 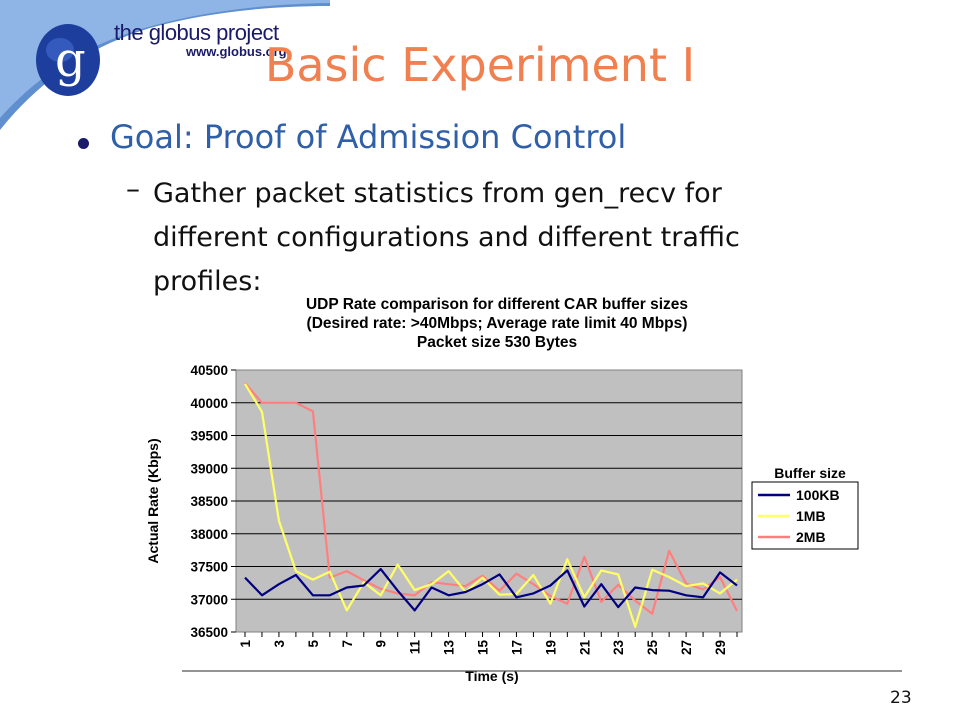 What do you see at coordinates (196, 32) in the screenshot?
I see `logo-name: the globus project` at bounding box center [196, 32].